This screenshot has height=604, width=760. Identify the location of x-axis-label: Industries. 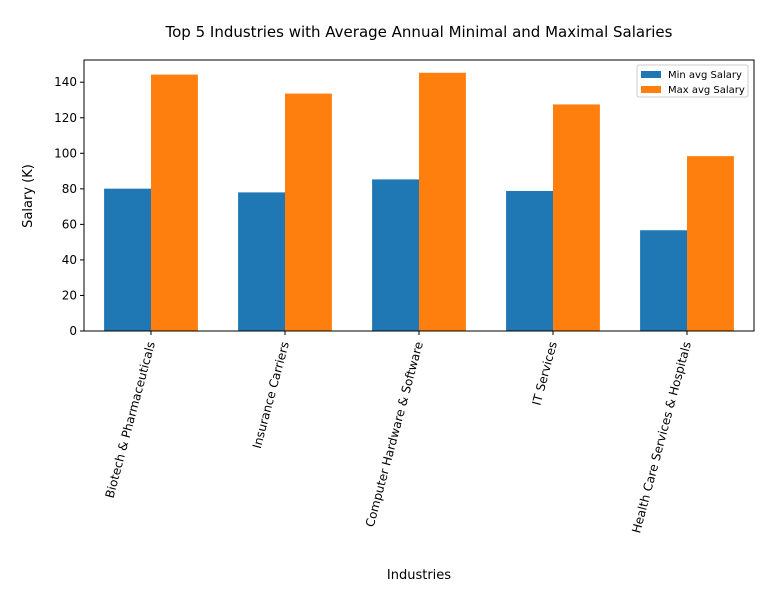
(419, 575).